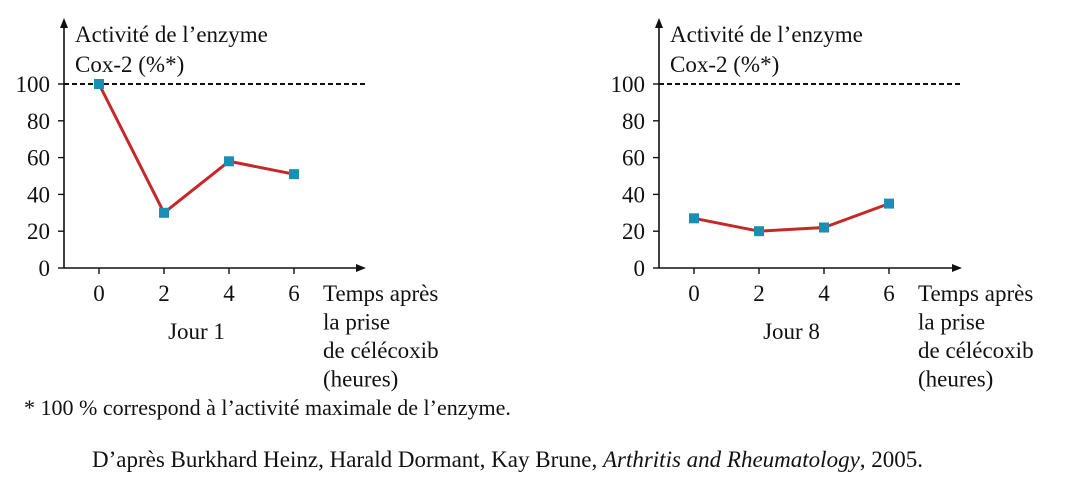  Describe the element at coordinates (731, 459) in the screenshot. I see `source-journal: Arthritis and Rheumatology` at that location.